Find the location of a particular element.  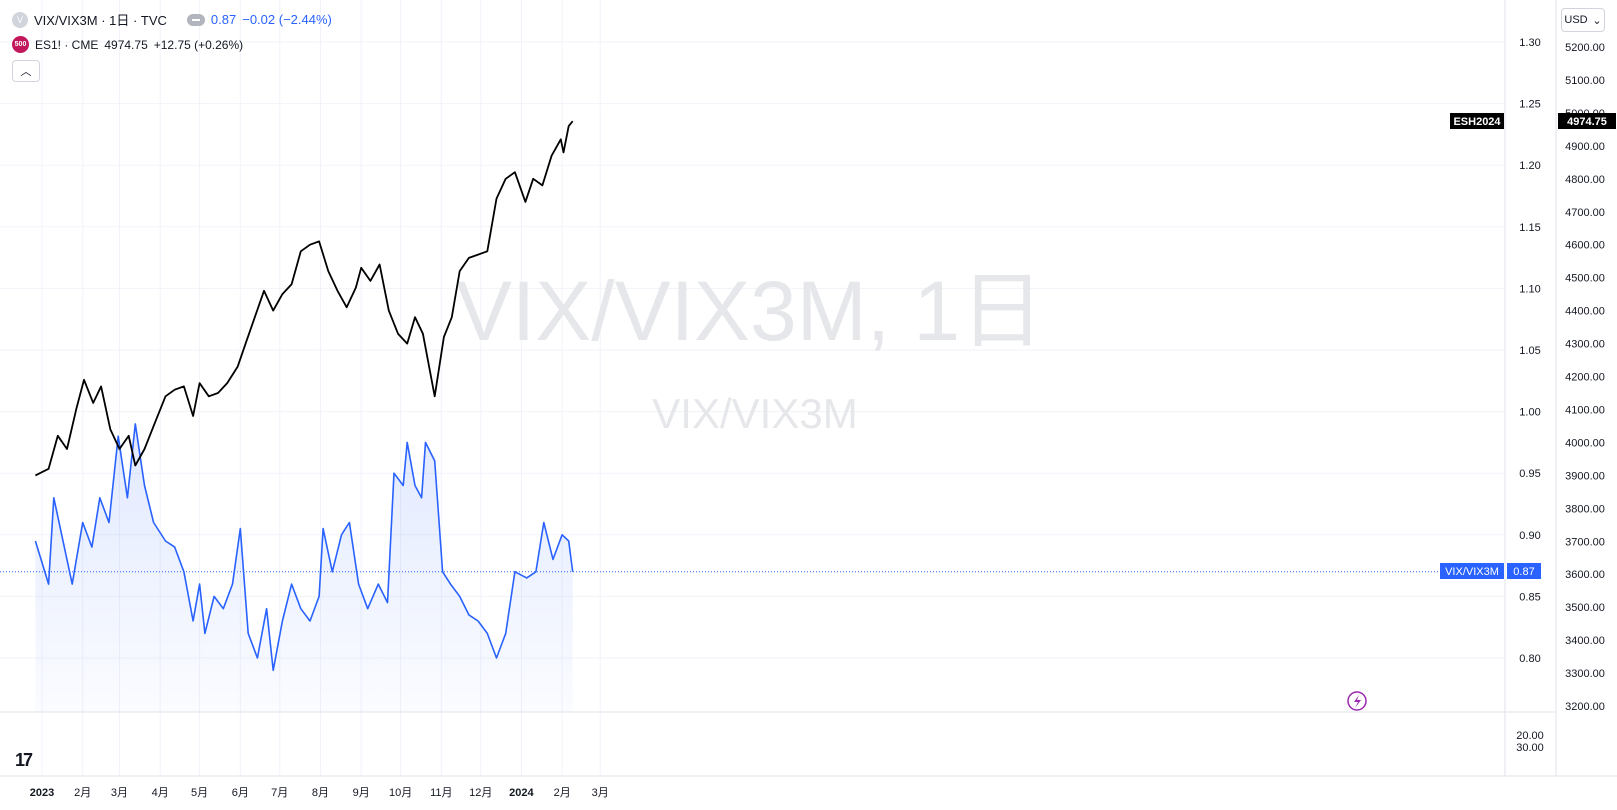

es-tag-label: ESH2024 is located at coordinates (1477, 122).